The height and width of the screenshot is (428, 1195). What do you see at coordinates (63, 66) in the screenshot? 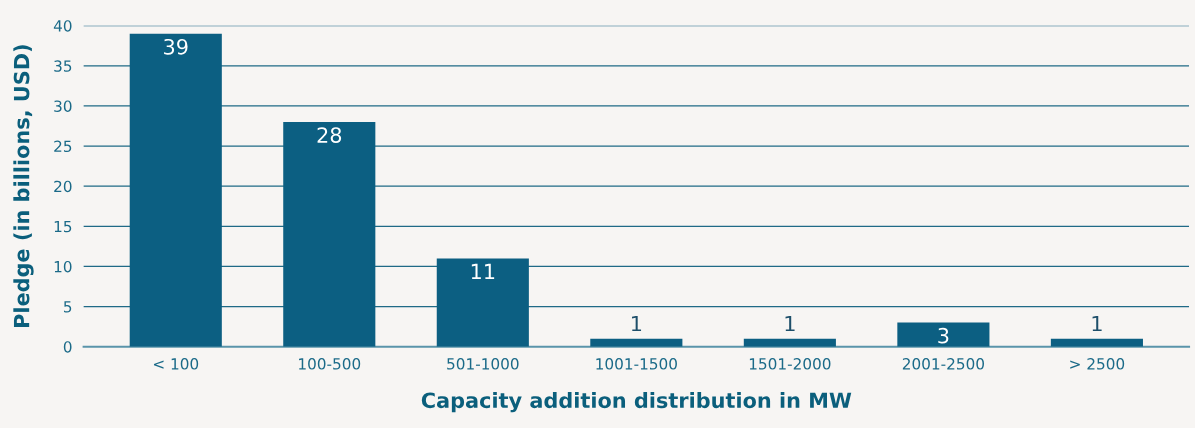
I see `y-tick-label: 35` at bounding box center [63, 66].